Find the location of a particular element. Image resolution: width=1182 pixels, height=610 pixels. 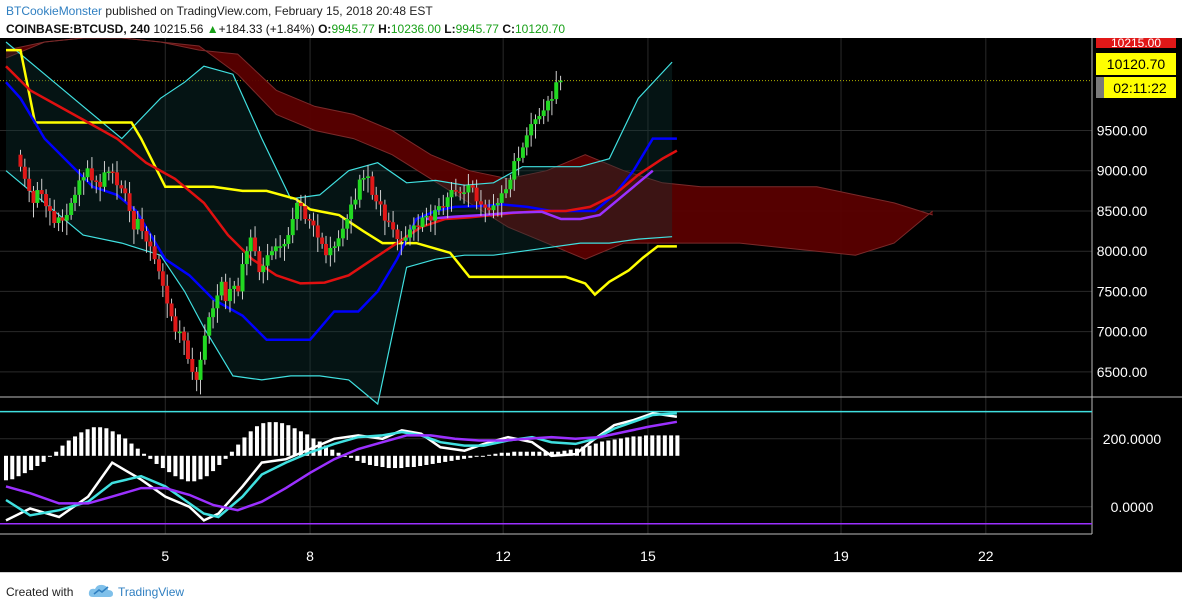

last-price: 10215.56 is located at coordinates (178, 29).